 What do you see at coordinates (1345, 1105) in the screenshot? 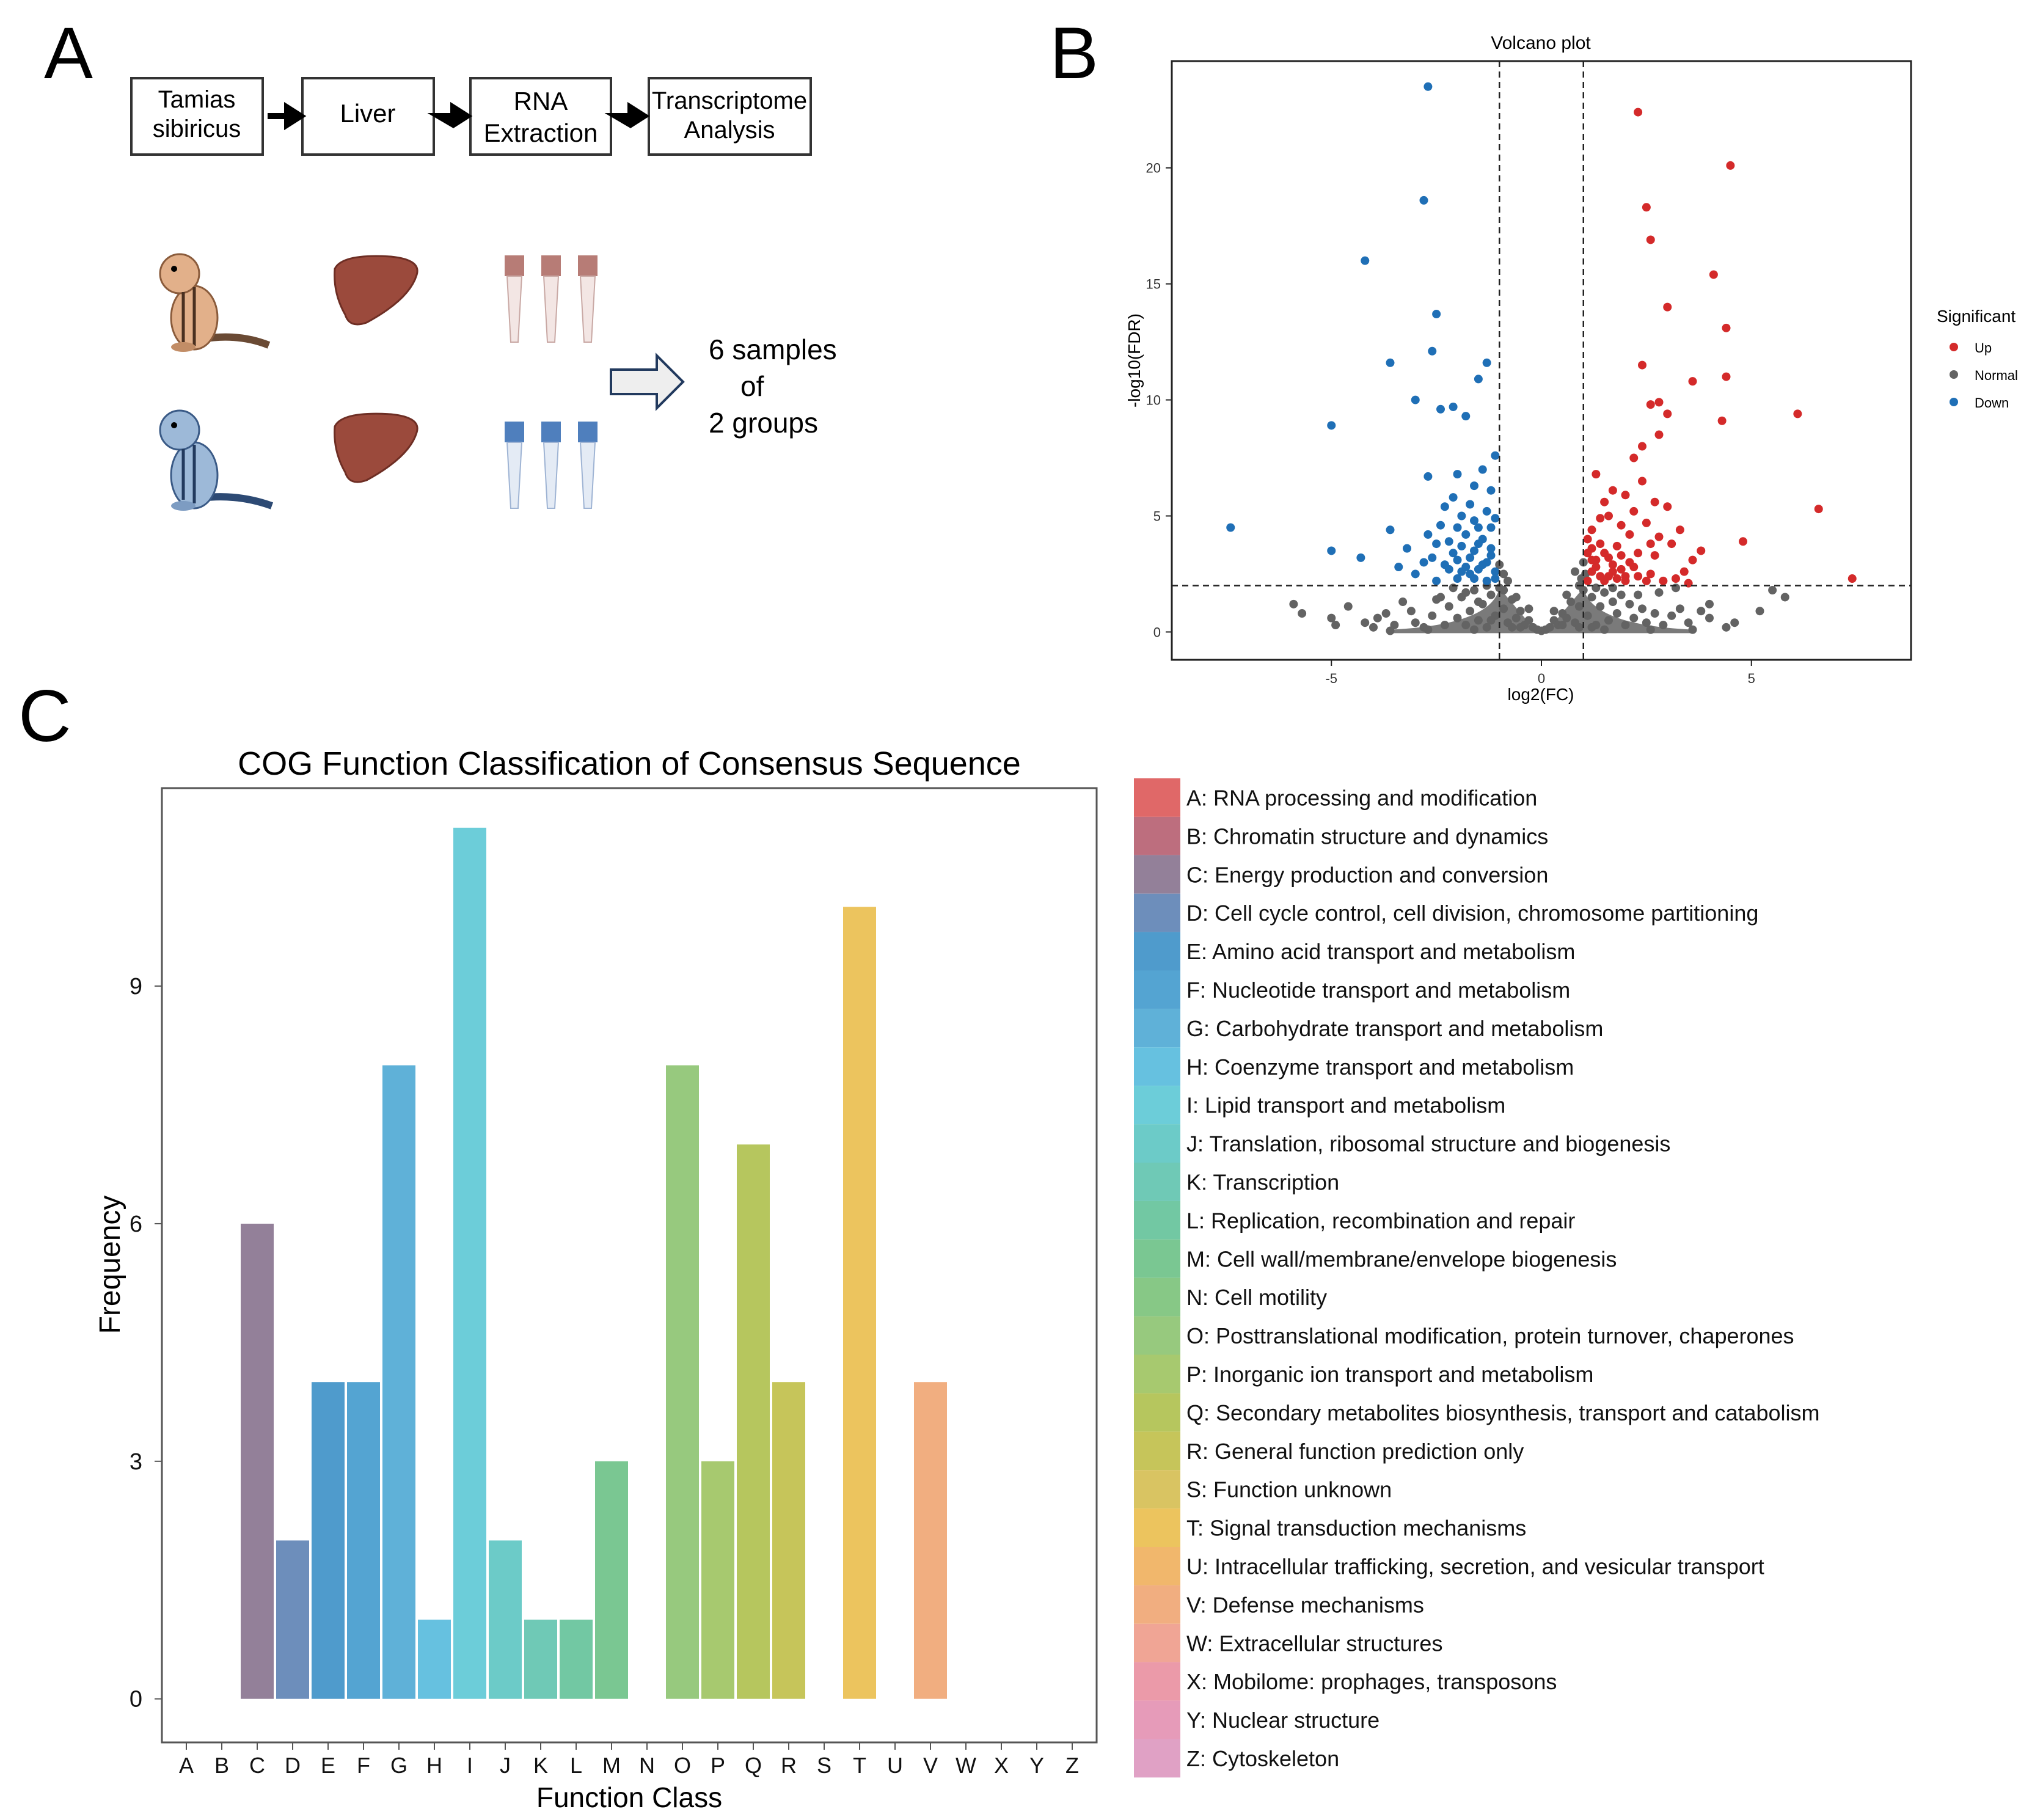
I see `cog-legend-label-I: I: Lipid transport and metabolism` at bounding box center [1345, 1105].